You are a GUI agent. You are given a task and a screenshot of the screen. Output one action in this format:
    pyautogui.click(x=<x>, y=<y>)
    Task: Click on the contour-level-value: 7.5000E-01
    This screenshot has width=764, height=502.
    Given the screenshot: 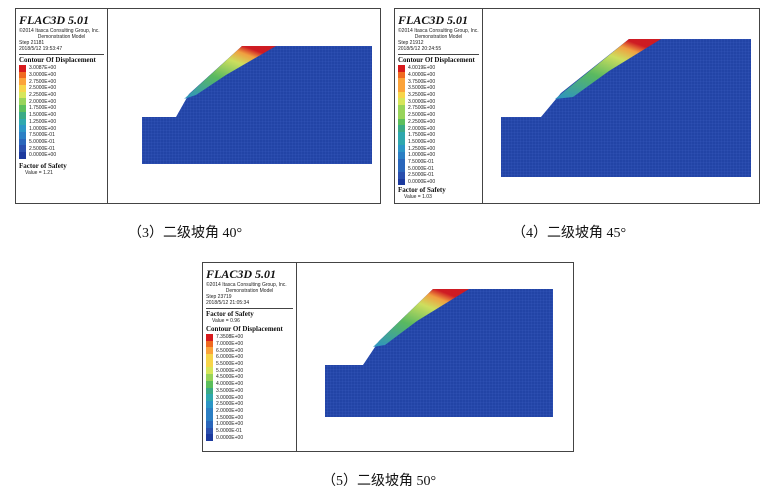 What is the action you would take?
    pyautogui.click(x=42, y=135)
    